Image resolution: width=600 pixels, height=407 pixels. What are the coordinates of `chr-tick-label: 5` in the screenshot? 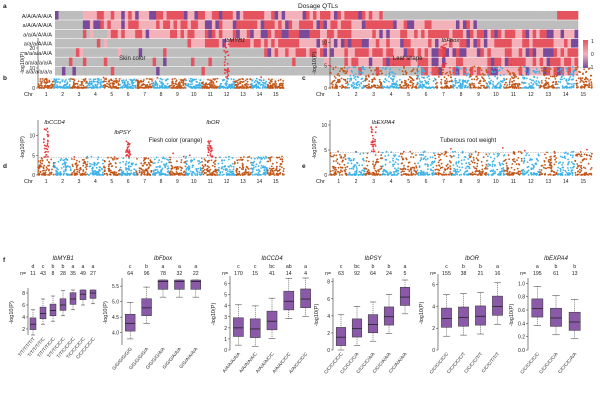 It's located at (111, 95).